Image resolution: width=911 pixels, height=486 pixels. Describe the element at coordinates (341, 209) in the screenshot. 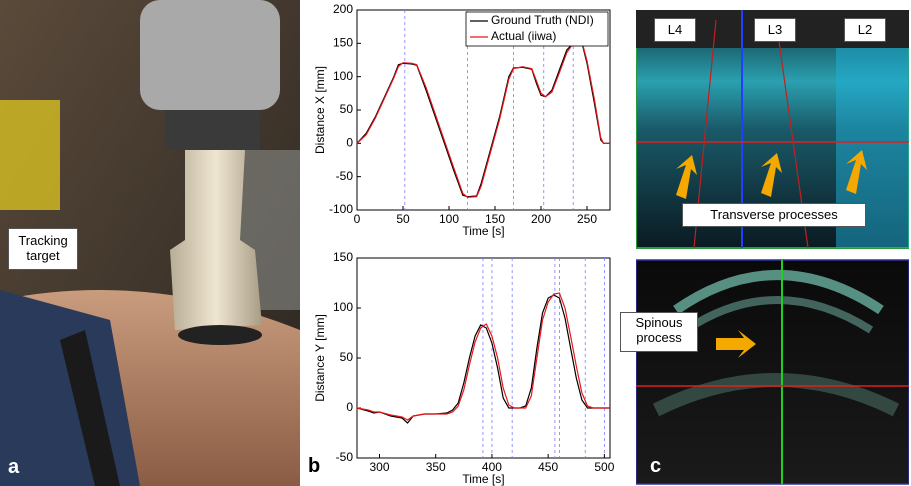

I see `y-tick-label: -100` at that location.